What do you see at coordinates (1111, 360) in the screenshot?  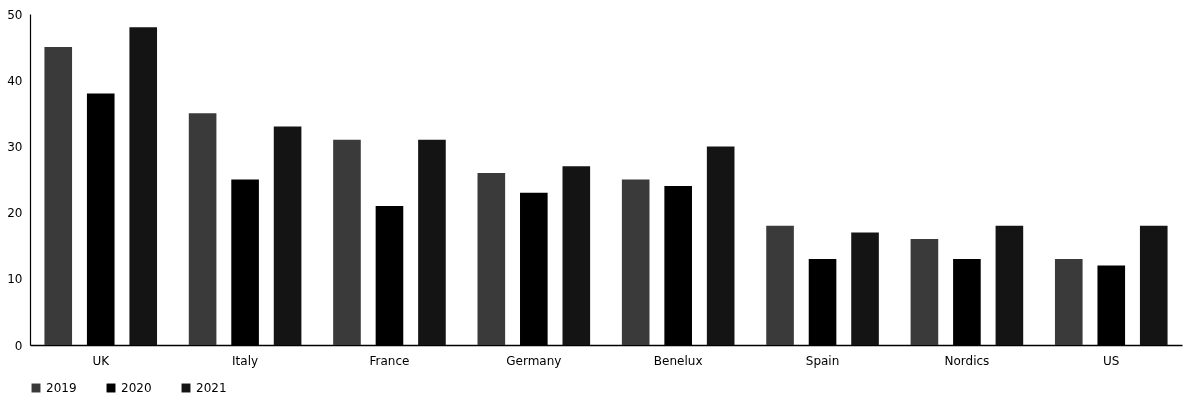 I see `x-tick-label: US` at bounding box center [1111, 360].